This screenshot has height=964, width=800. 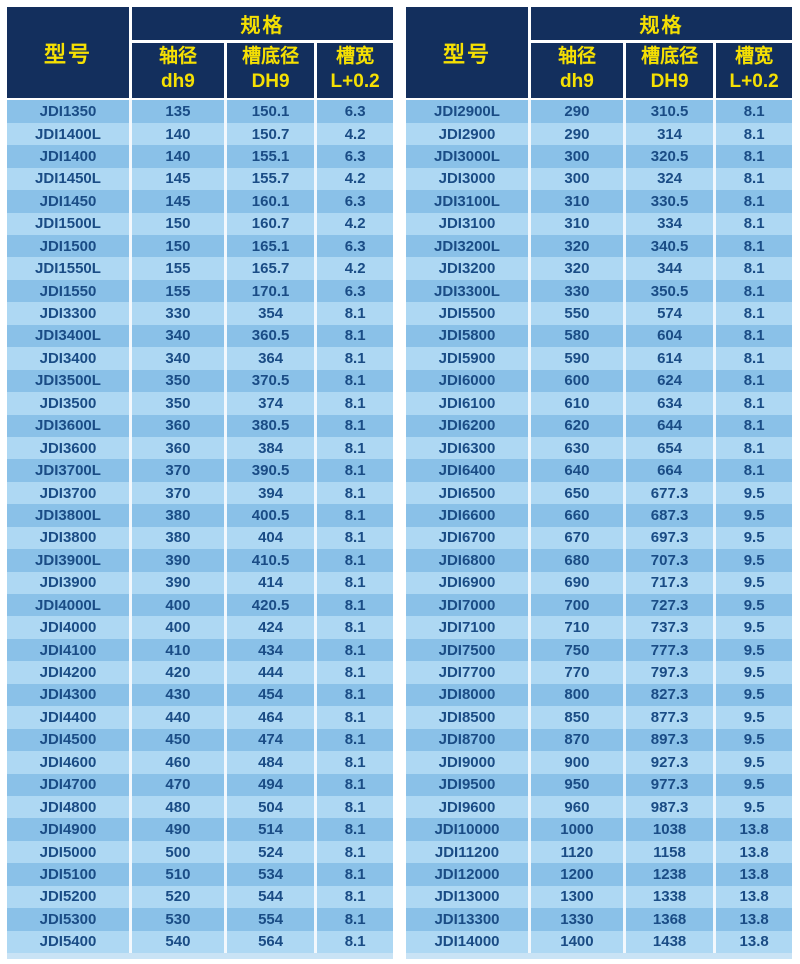 I want to click on table-row: JDI3700 370 394 8.1, so click(x=200, y=493).